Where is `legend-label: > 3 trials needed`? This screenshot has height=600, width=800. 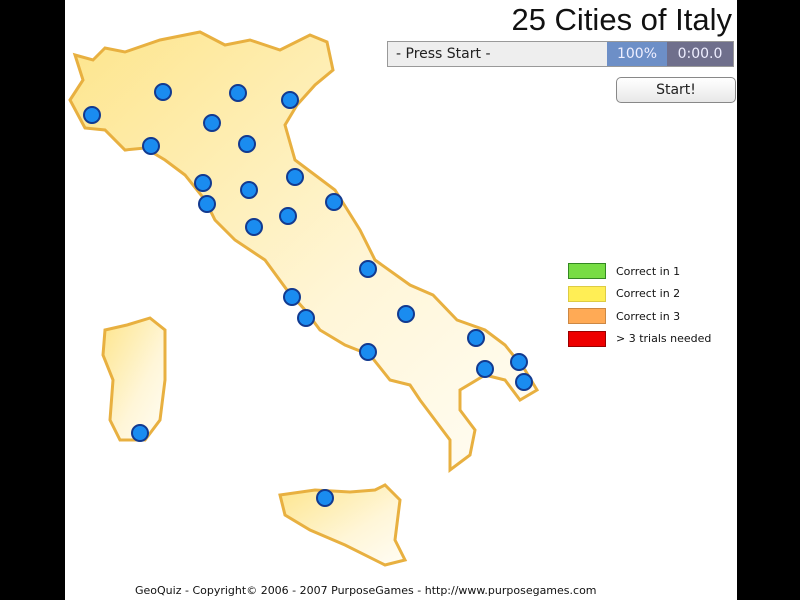 legend-label: > 3 trials needed is located at coordinates (664, 339).